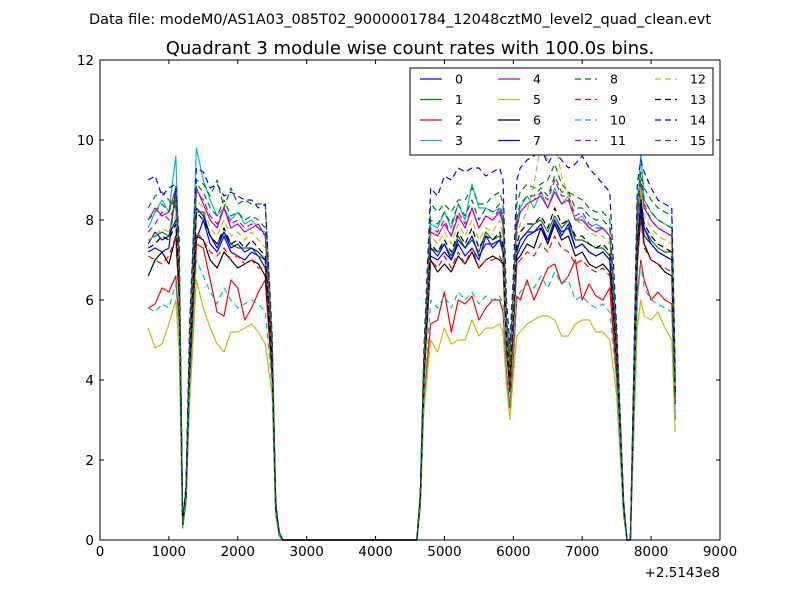 The image size is (800, 600). Describe the element at coordinates (89, 461) in the screenshot. I see `y-tick-label: 2` at that location.